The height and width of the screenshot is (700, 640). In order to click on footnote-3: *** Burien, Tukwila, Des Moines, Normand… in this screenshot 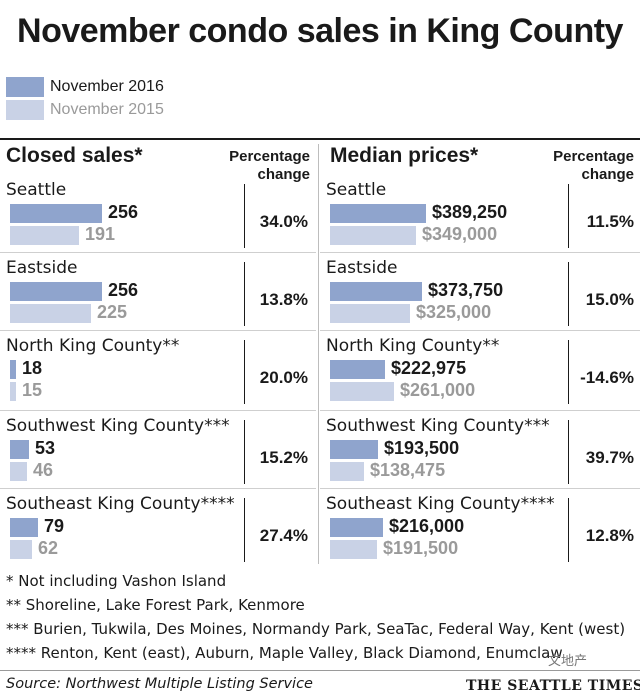, I will do `click(316, 629)`.